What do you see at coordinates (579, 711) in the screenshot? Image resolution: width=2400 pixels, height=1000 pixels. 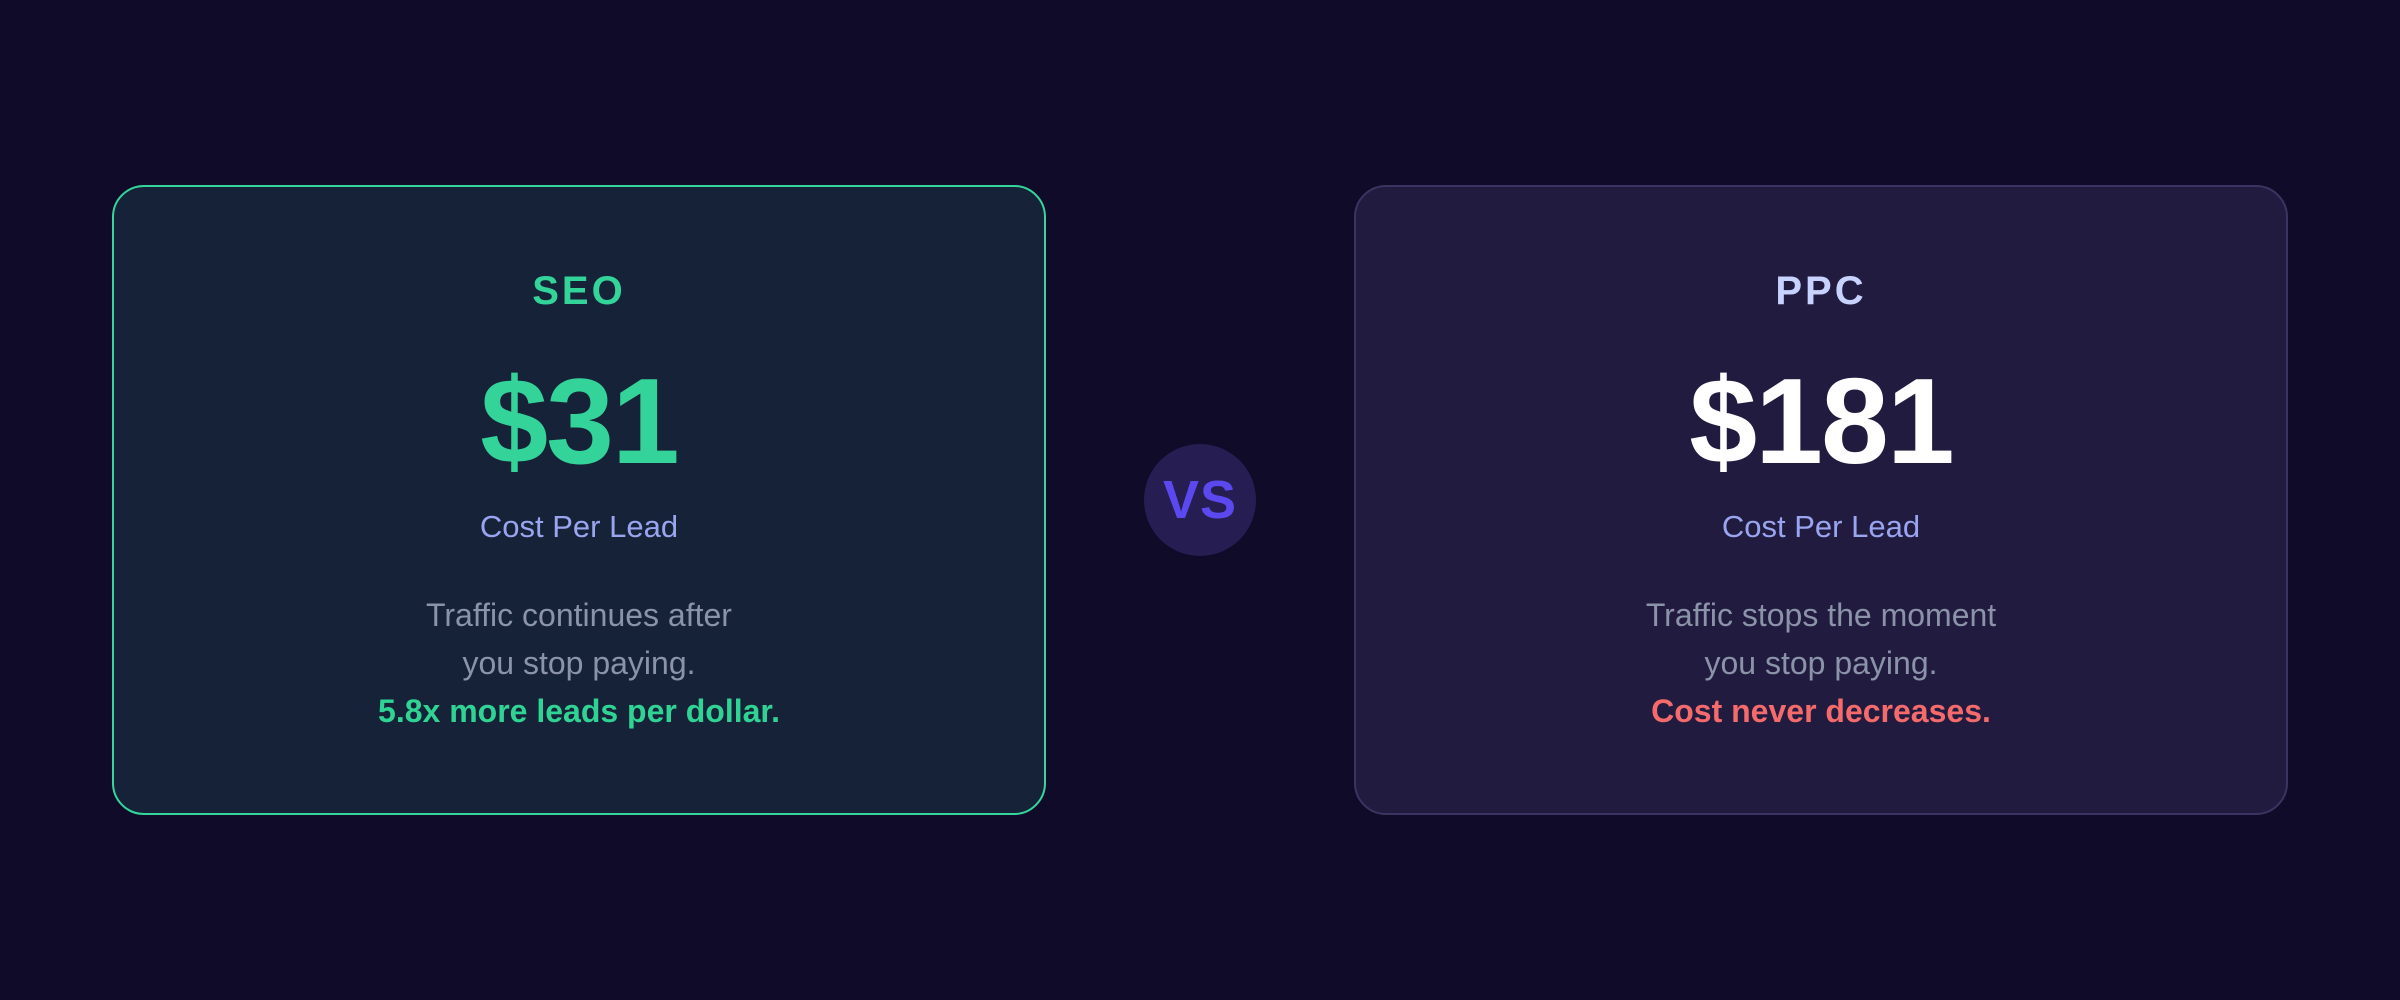 I see `seo-highlight: 5.8x more leads per dollar.` at bounding box center [579, 711].